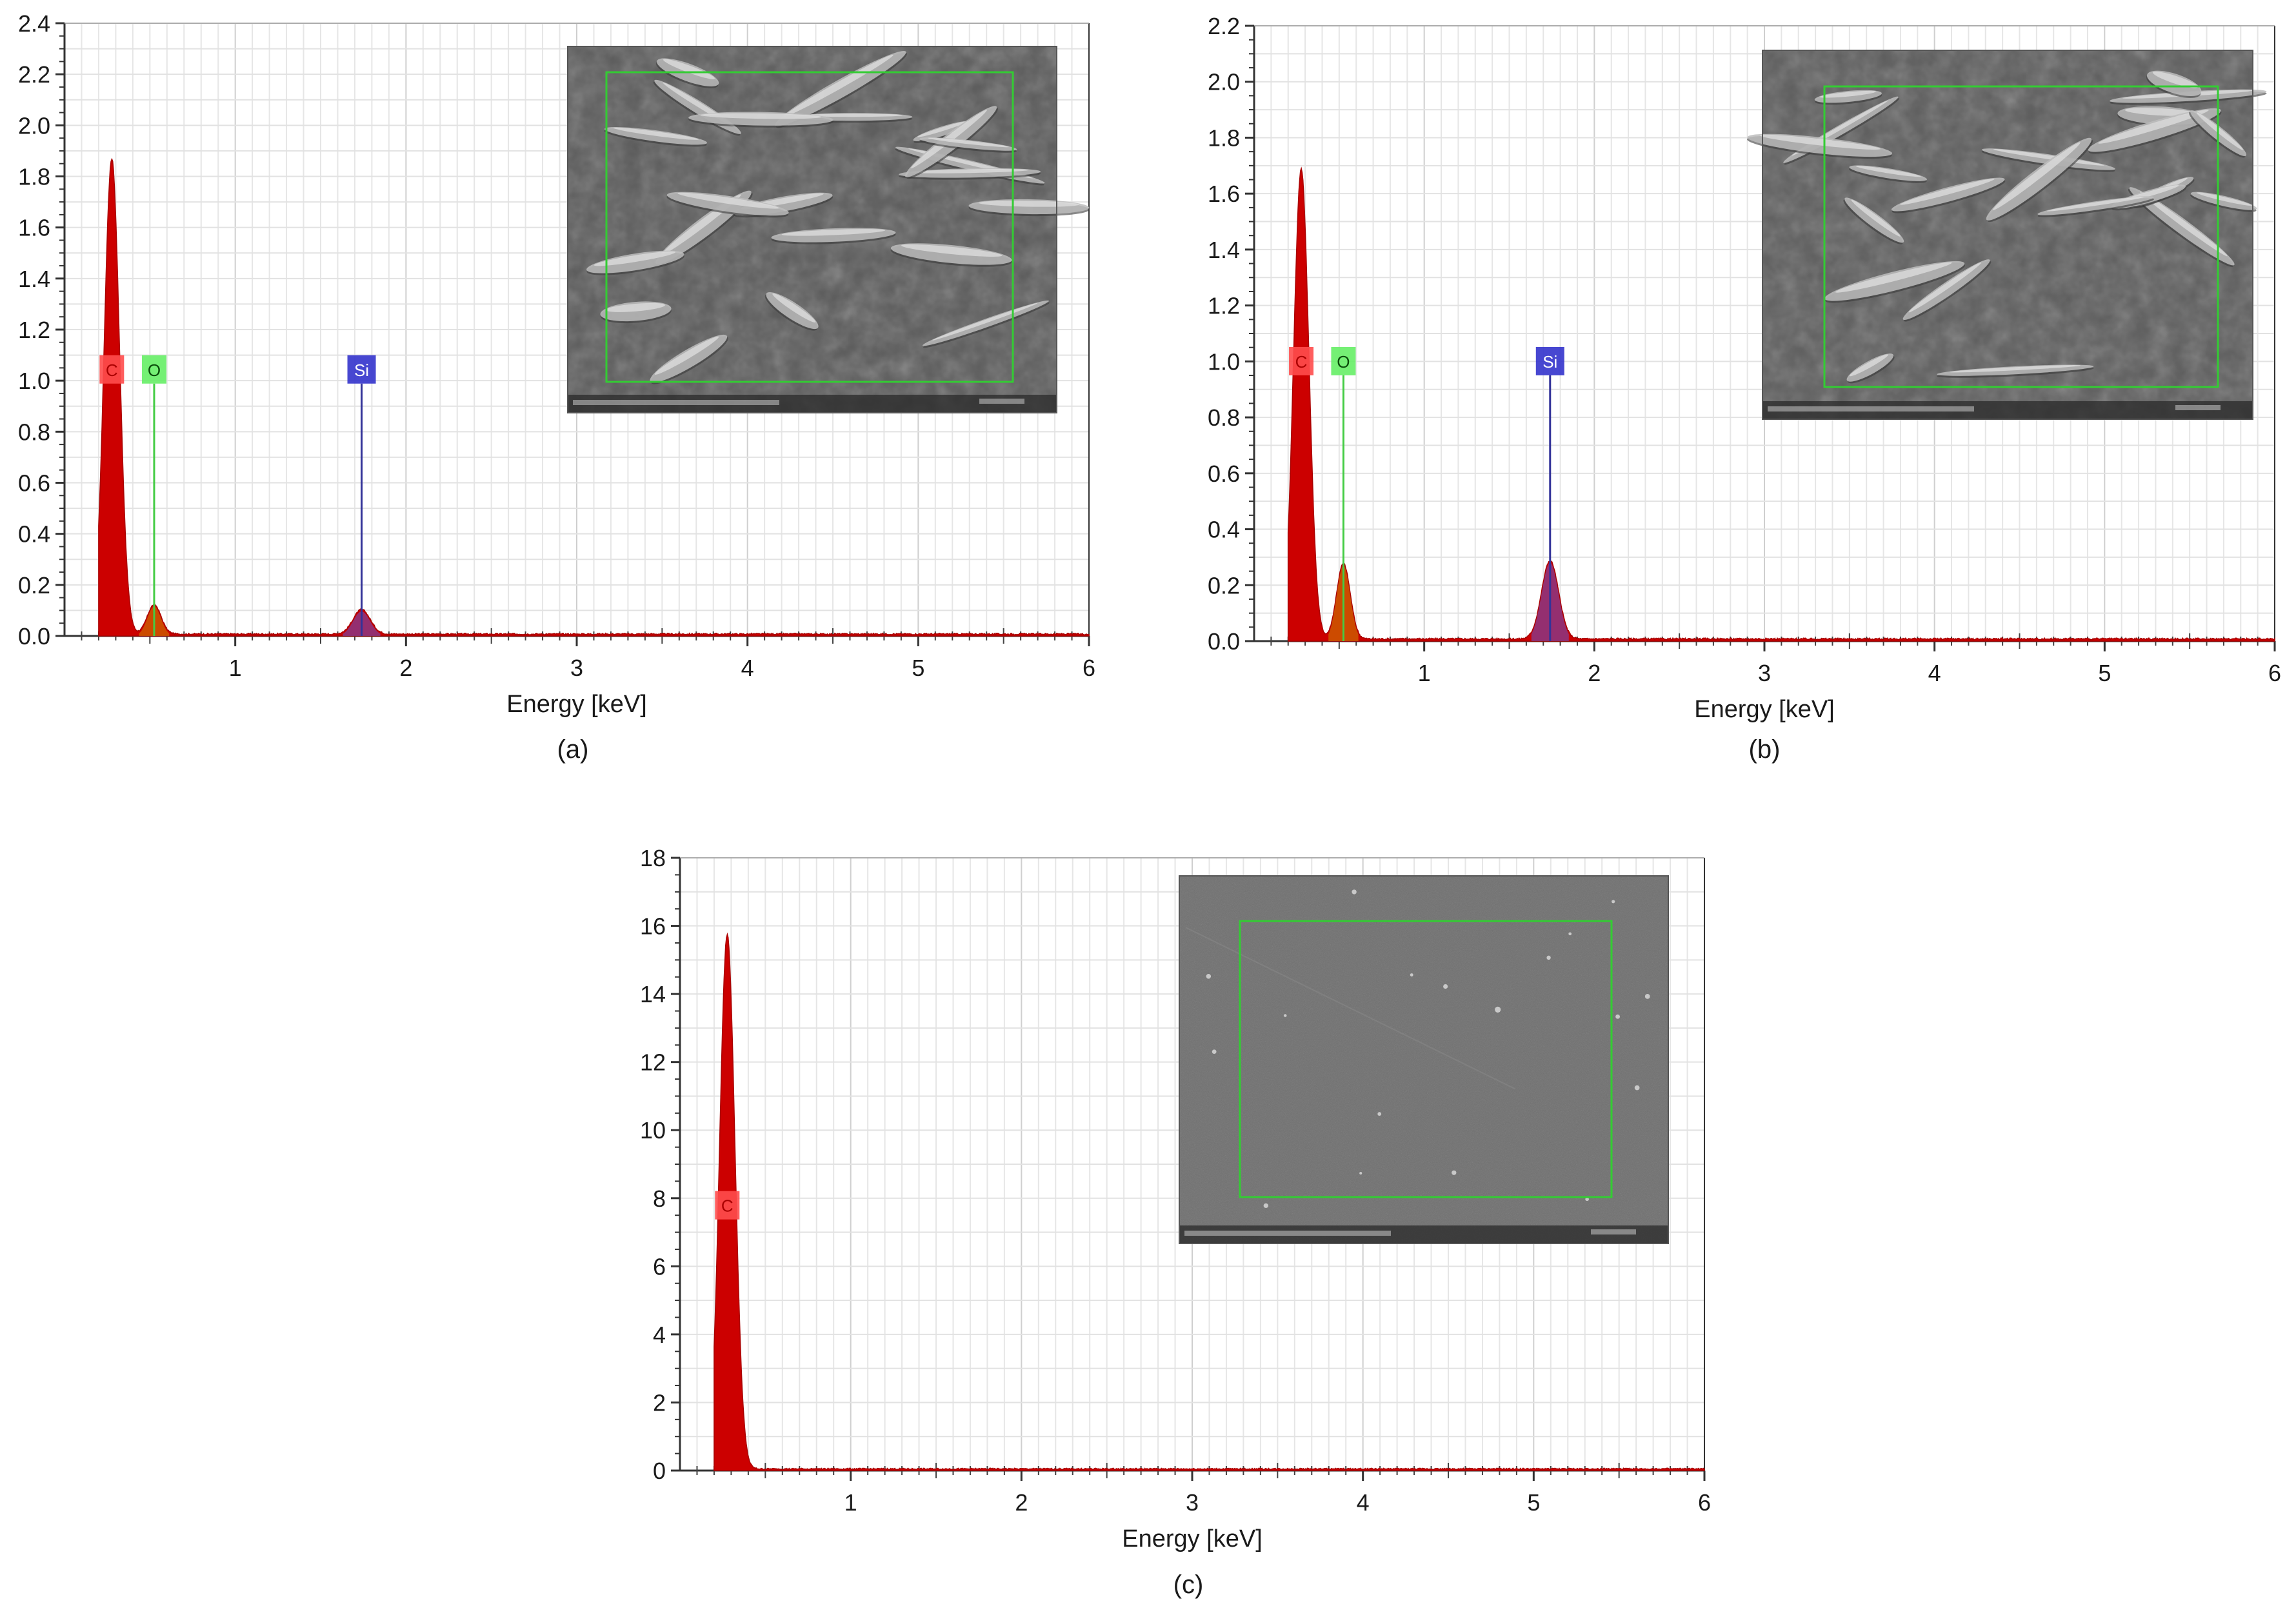 Image resolution: width=2296 pixels, height=1606 pixels. I want to click on y-tick-label: 0, so click(659, 1471).